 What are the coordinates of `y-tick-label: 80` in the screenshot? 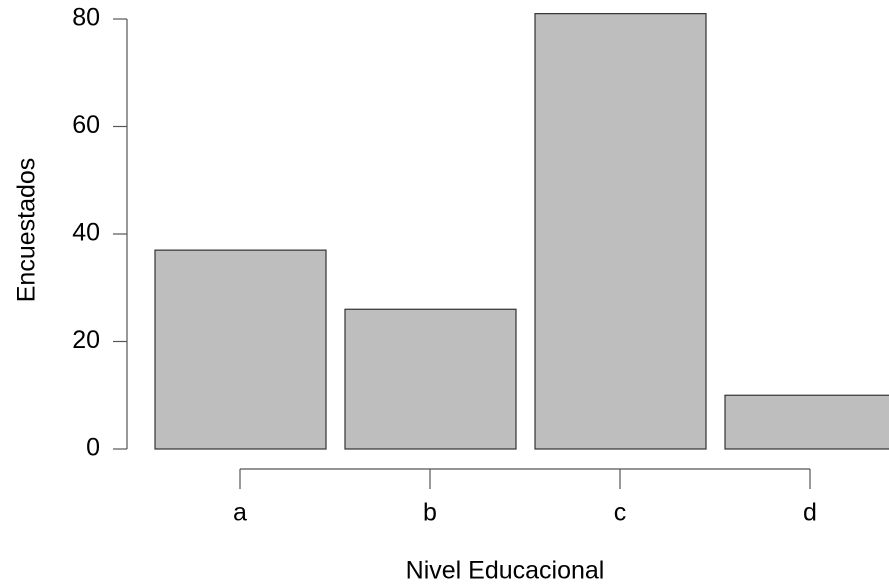 It's located at (86, 18).